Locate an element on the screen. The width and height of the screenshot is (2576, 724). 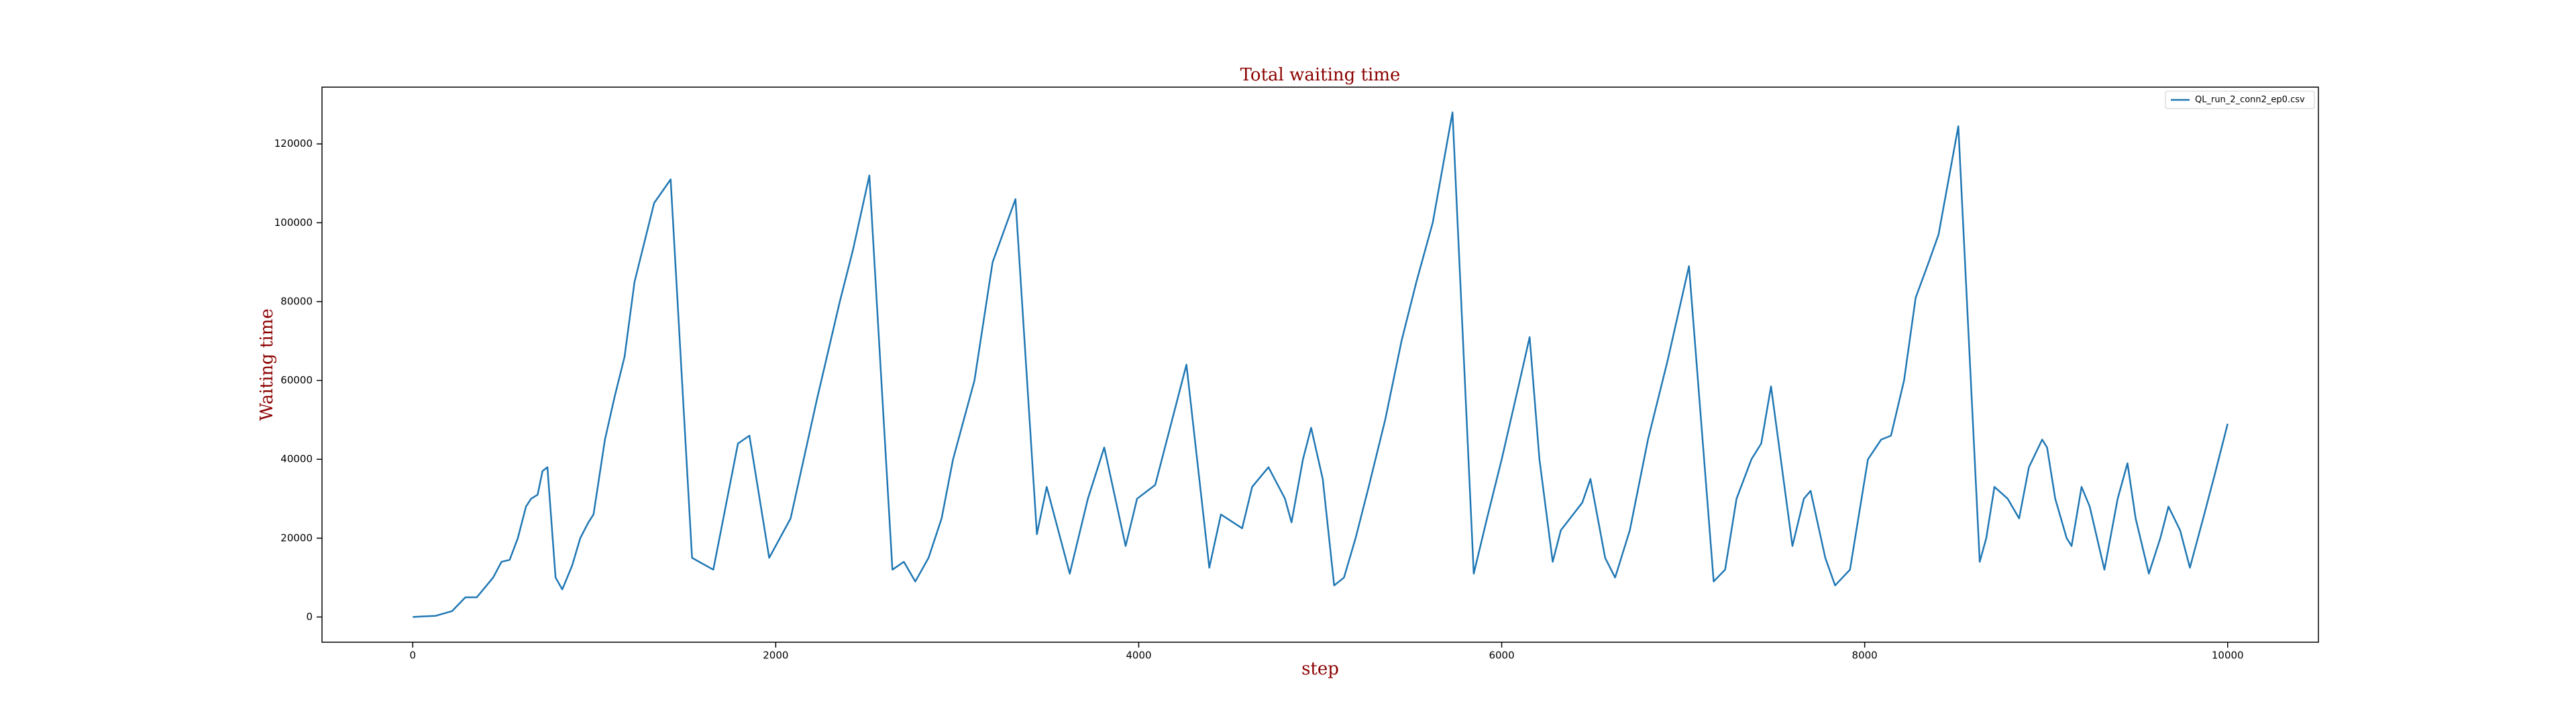
y-tick-label: 80000 is located at coordinates (296, 301).